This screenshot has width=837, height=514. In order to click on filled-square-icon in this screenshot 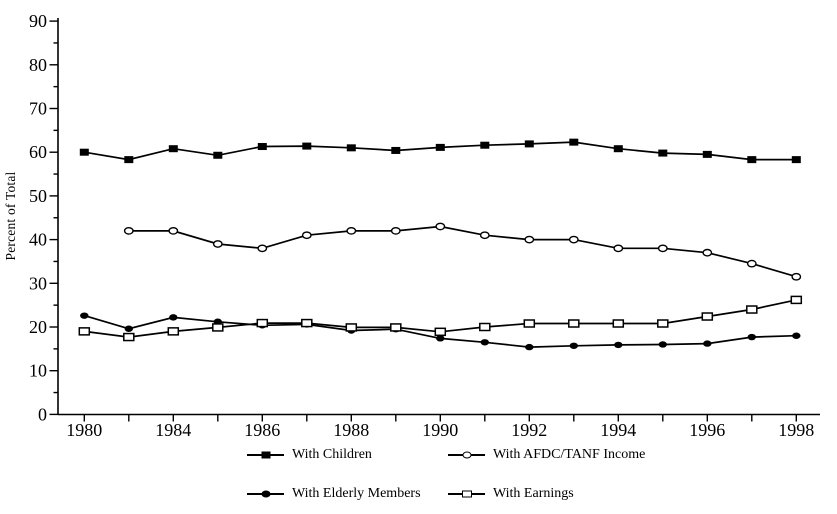, I will do `click(265, 455)`.